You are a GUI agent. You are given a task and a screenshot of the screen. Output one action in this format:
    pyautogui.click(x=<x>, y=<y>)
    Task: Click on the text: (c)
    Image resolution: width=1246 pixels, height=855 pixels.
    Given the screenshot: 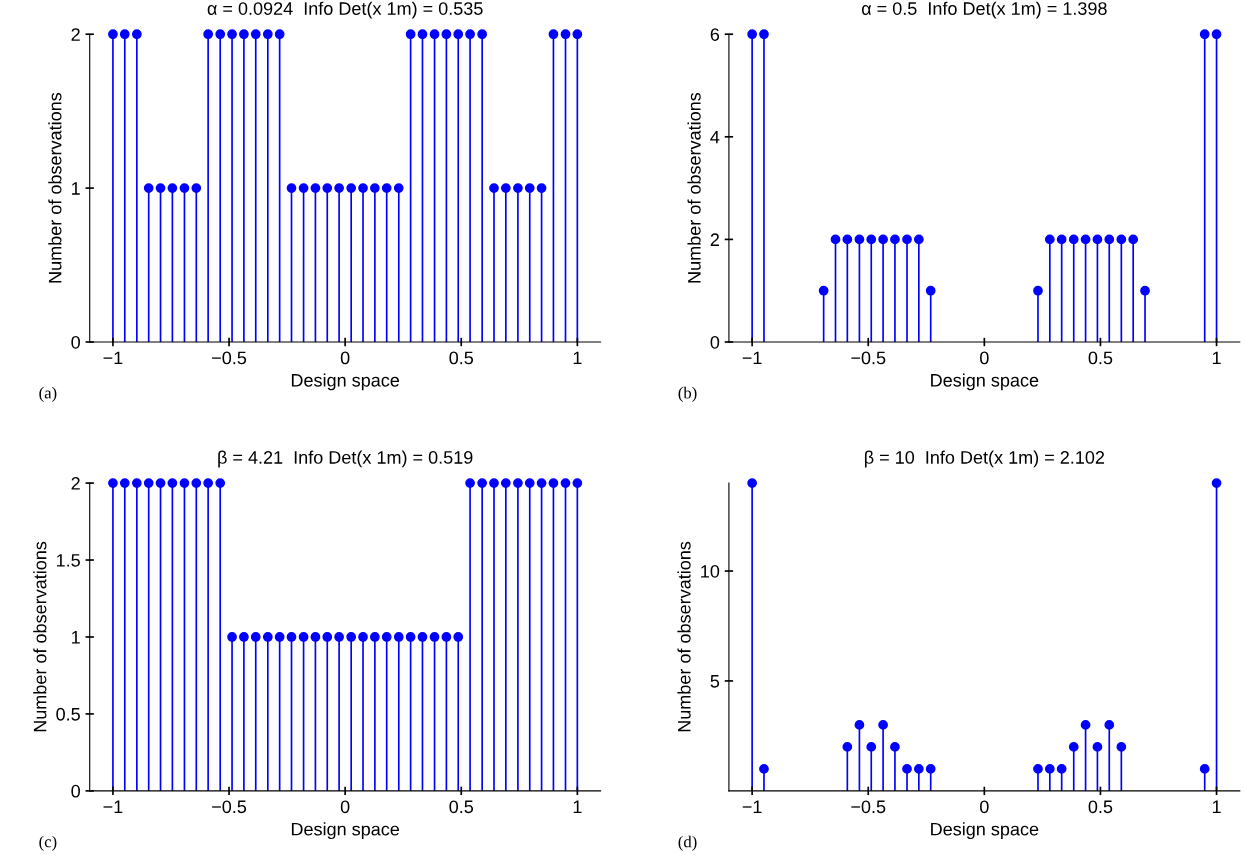 What is the action you would take?
    pyautogui.click(x=48, y=843)
    